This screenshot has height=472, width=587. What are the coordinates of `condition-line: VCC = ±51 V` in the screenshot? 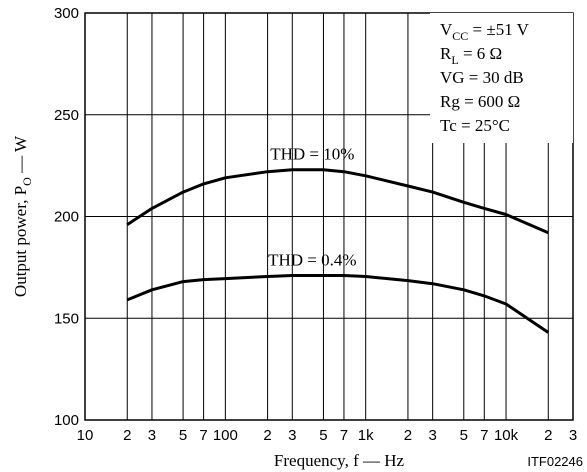 It's located at (485, 31).